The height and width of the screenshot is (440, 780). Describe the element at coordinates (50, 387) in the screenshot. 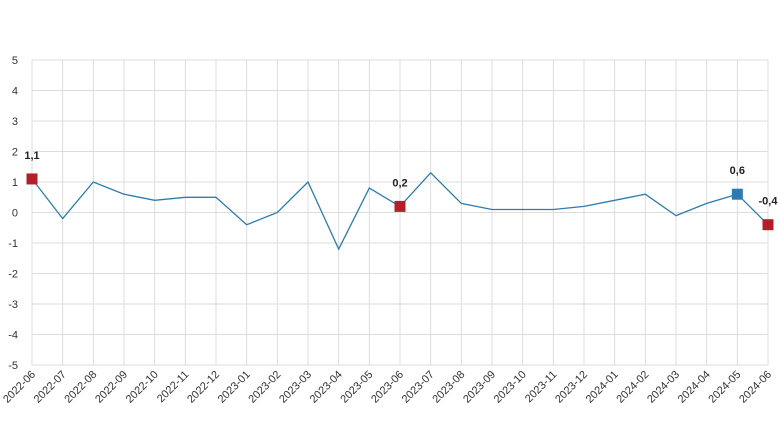

I see `x-tick-label: 2022-07` at that location.